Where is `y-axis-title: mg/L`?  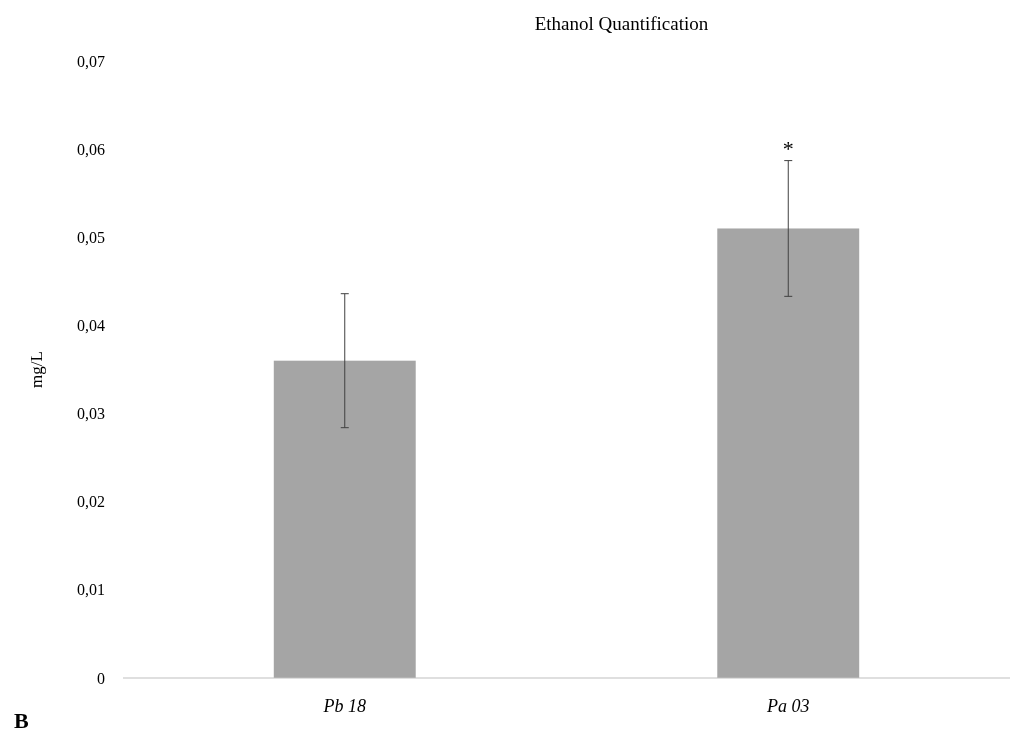 y-axis-title: mg/L is located at coordinates (36, 369).